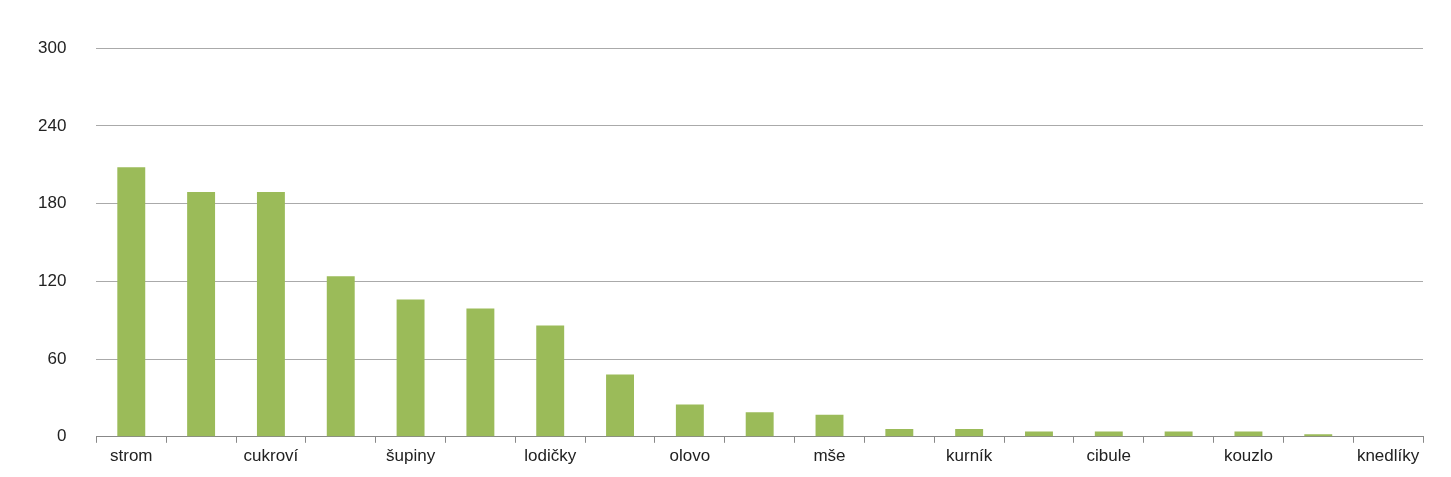 The width and height of the screenshot is (1451, 477). I want to click on x-tick-label: mše, so click(829, 455).